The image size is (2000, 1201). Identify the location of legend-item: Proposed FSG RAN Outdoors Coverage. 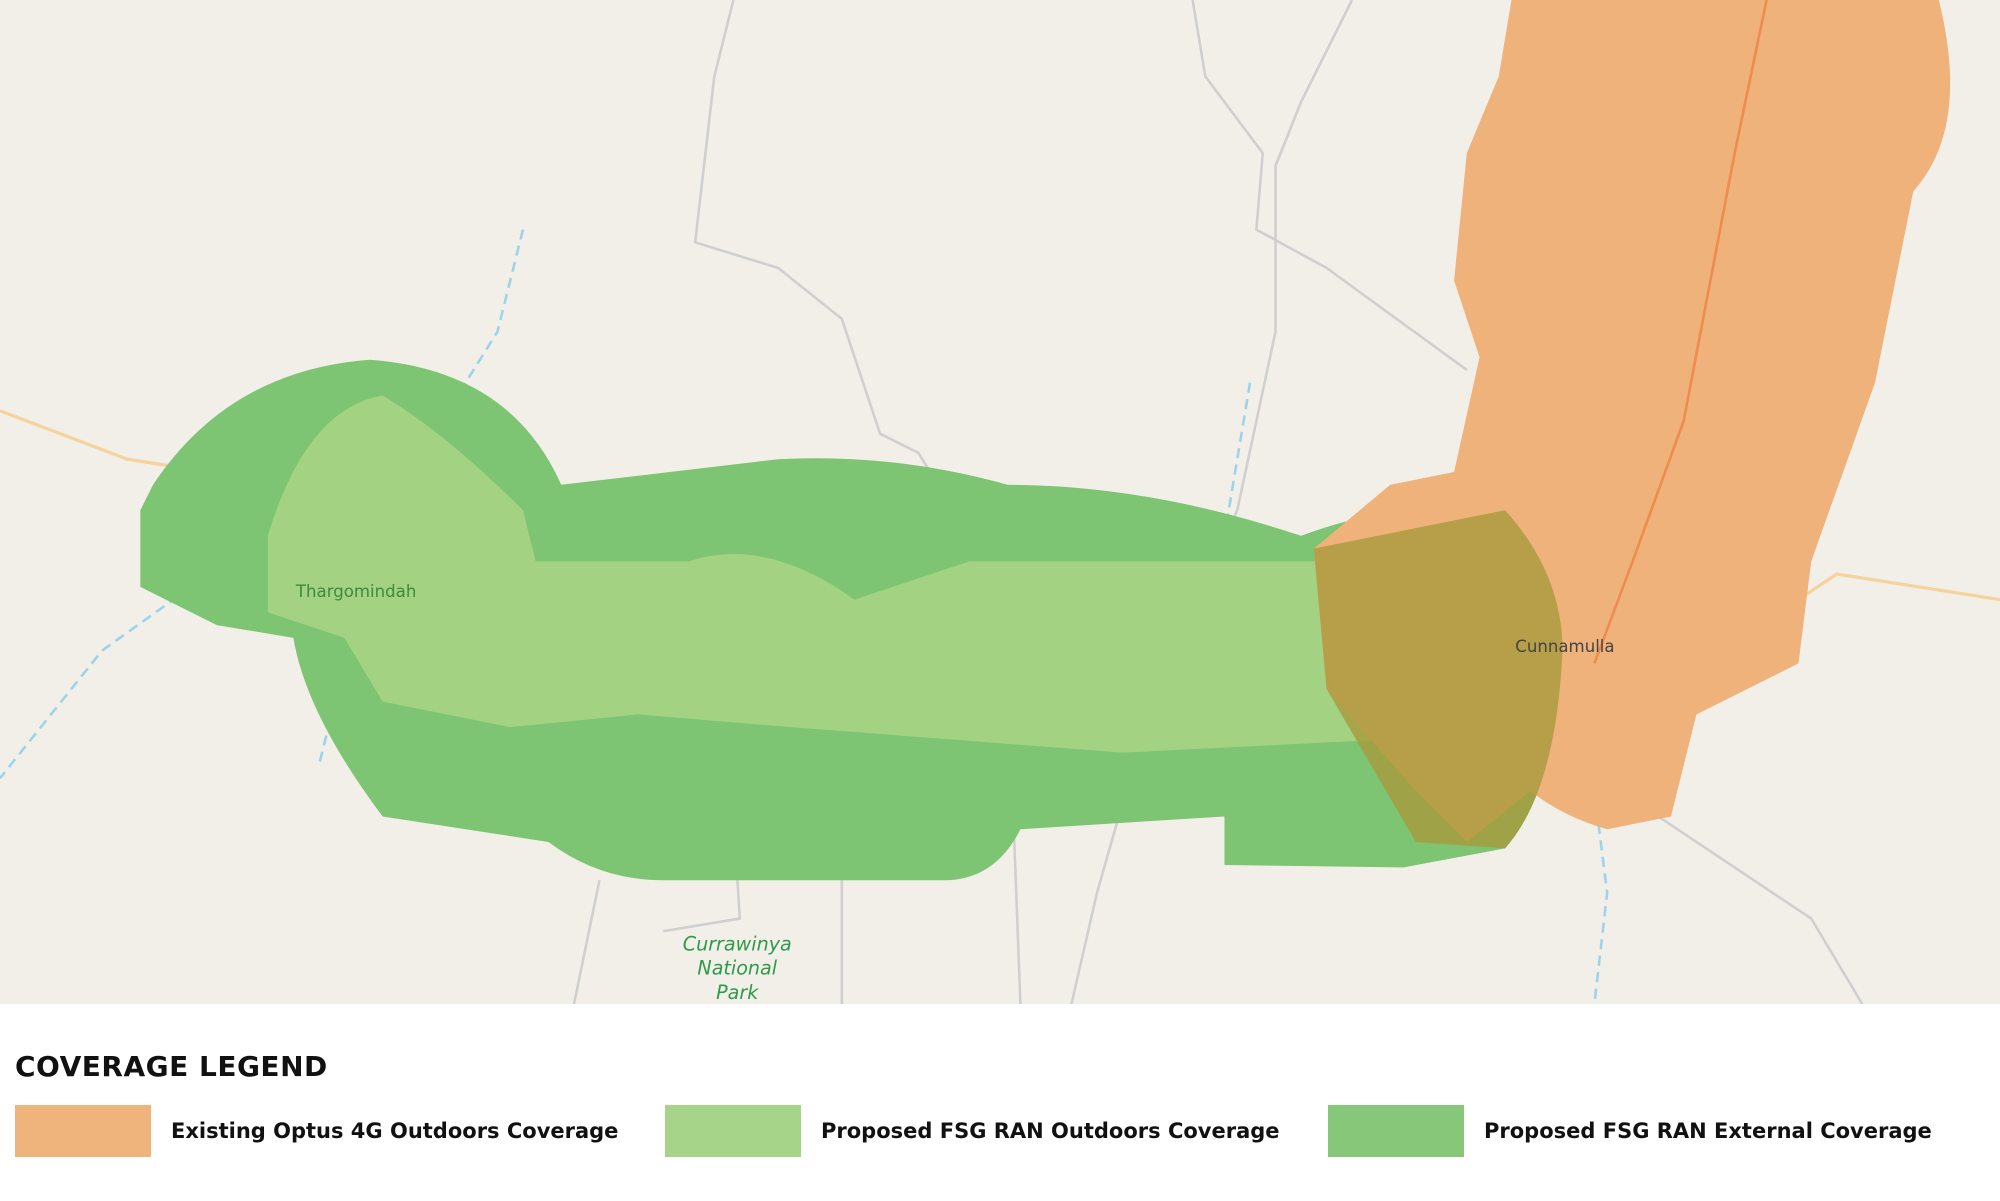
(972, 1131).